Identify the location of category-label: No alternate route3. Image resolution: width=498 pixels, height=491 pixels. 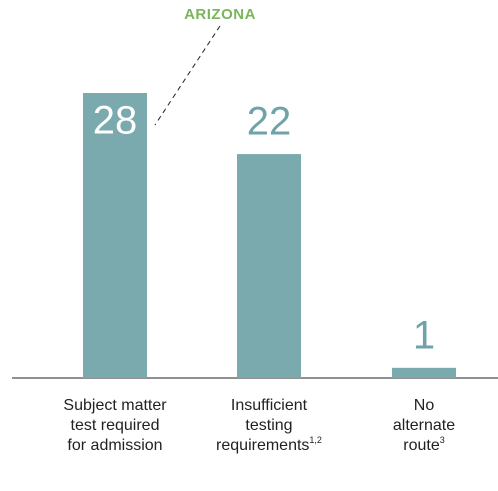
(424, 426).